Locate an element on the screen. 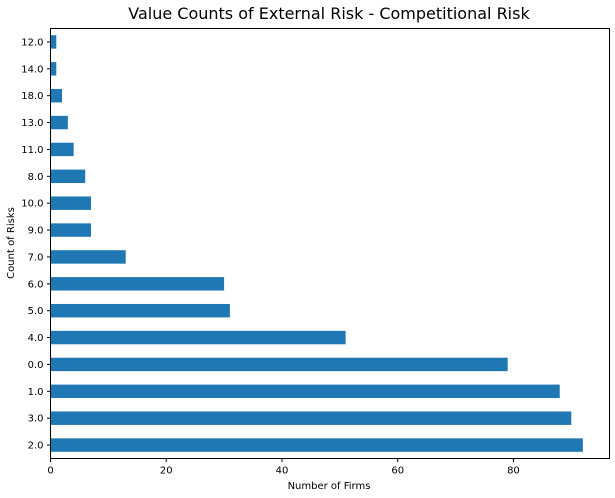 The image size is (615, 498). y-tick-label: 7.0 is located at coordinates (36, 257).